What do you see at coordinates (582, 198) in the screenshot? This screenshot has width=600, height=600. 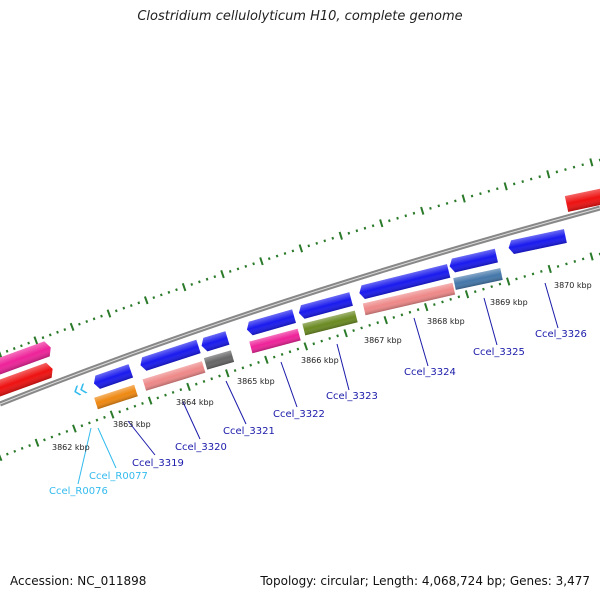 I see `gene-red-right` at bounding box center [582, 198].